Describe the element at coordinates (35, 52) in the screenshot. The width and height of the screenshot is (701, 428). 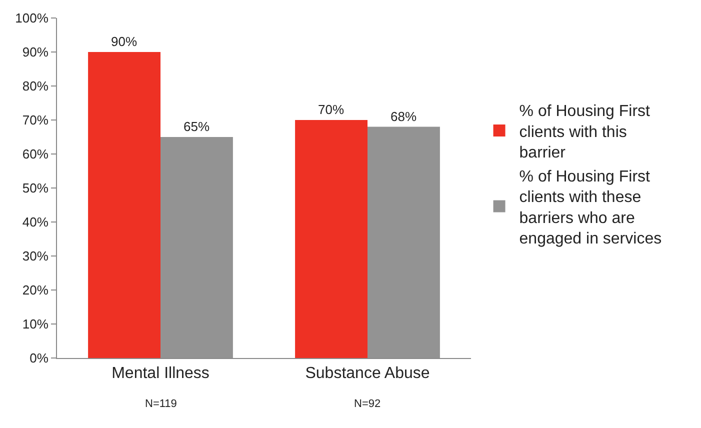
I see `y-tick-label: 90%` at that location.